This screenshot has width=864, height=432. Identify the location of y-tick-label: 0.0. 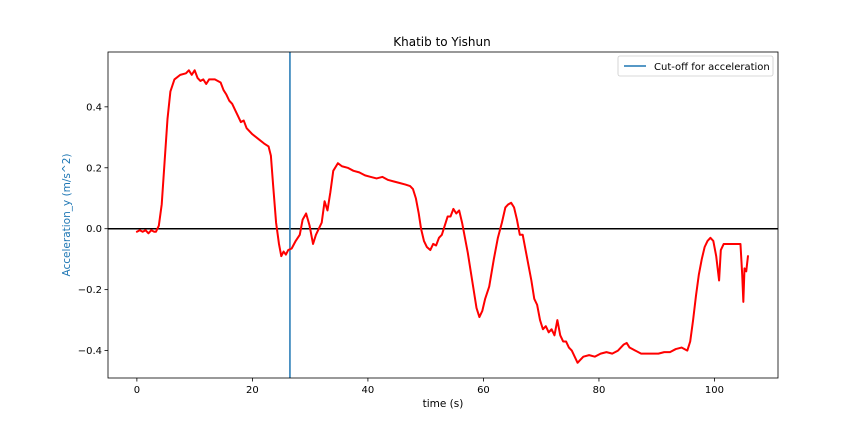
(94, 229).